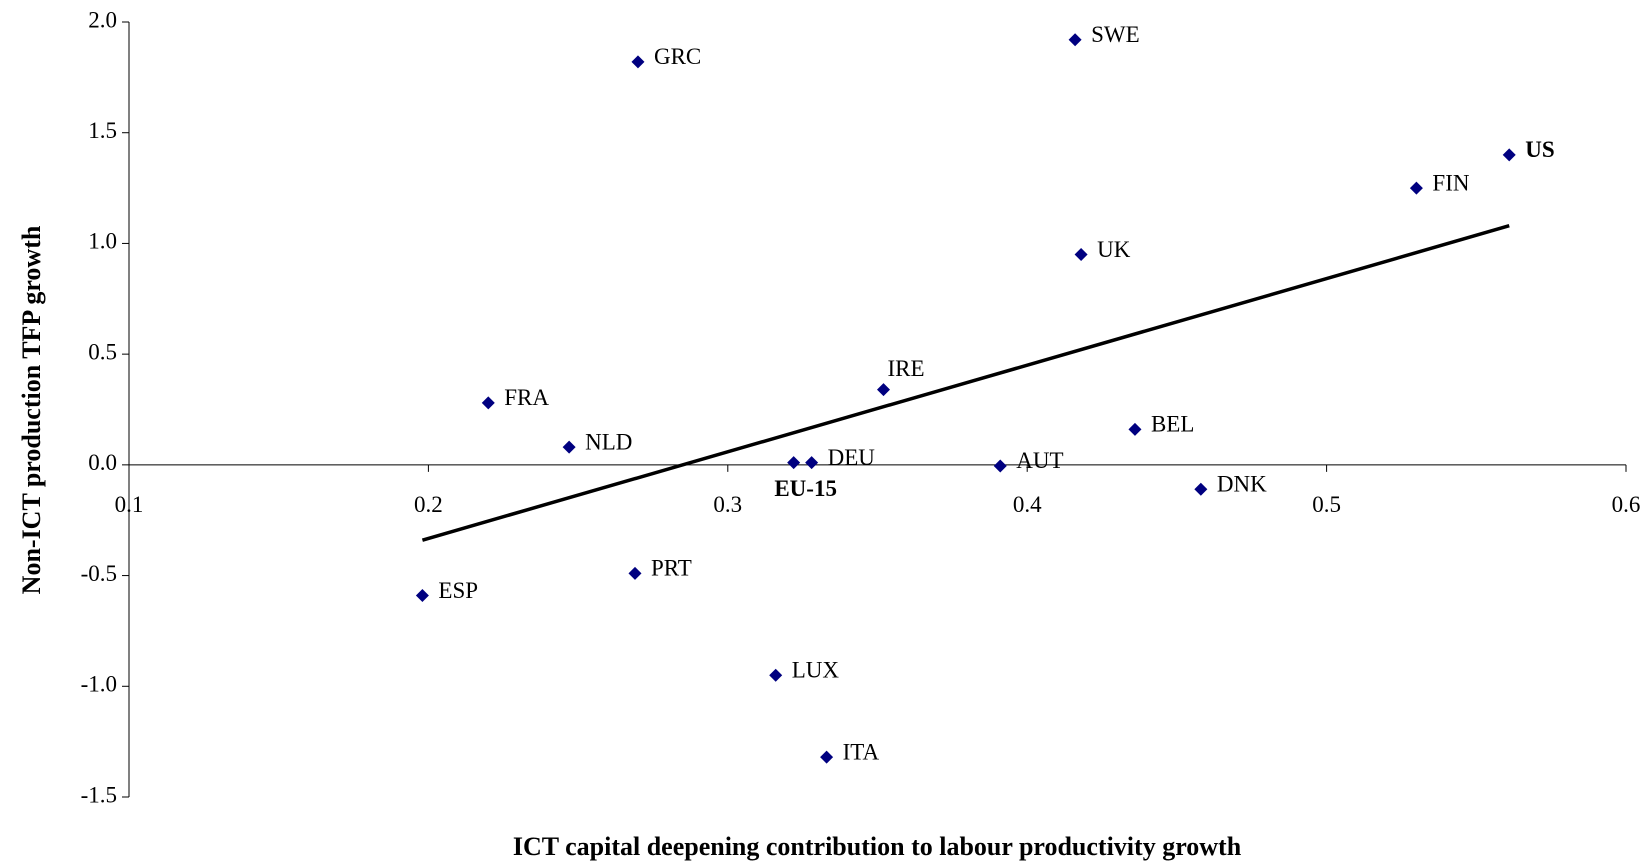 The width and height of the screenshot is (1648, 867). Describe the element at coordinates (99, 684) in the screenshot. I see `y-tick-label: -1.0` at that location.